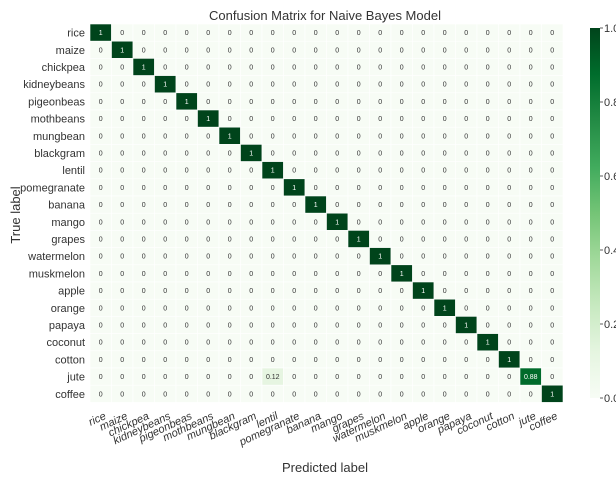 This screenshot has width=616, height=482. Describe the element at coordinates (57, 274) in the screenshot. I see `y-tick-label: muskmelon` at that location.